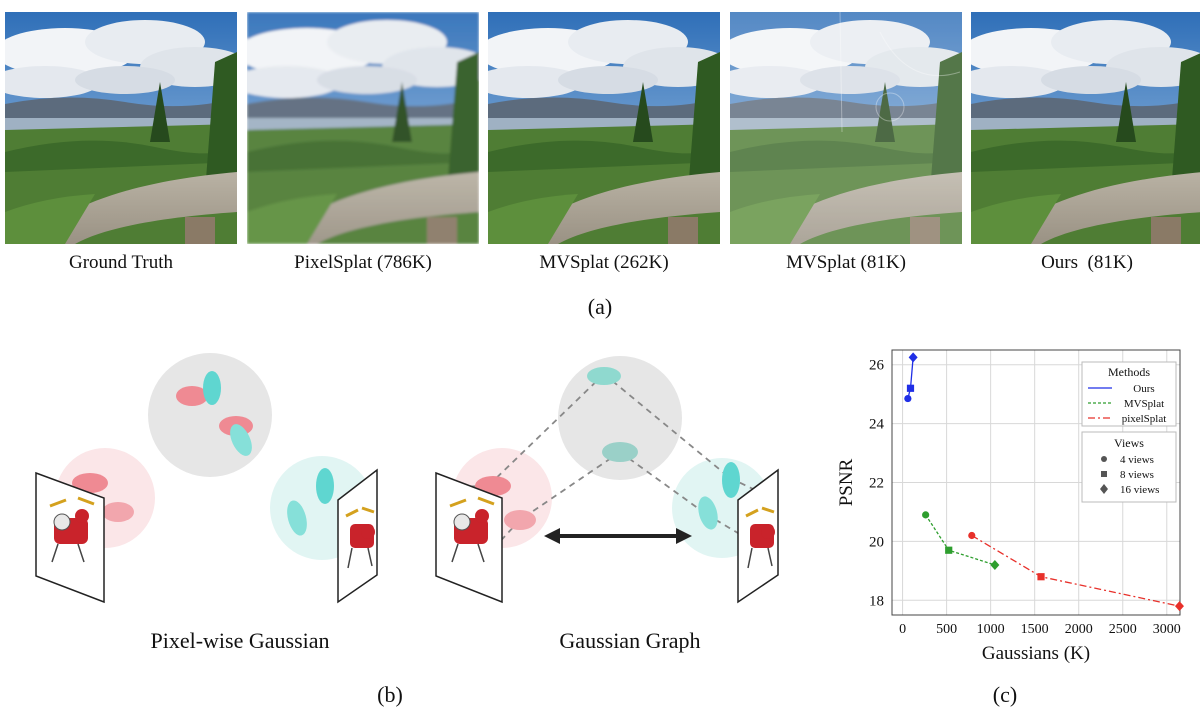 The image size is (1200, 709). Describe the element at coordinates (1087, 262) in the screenshot. I see `caption-ours: Ours (81K)` at that location.